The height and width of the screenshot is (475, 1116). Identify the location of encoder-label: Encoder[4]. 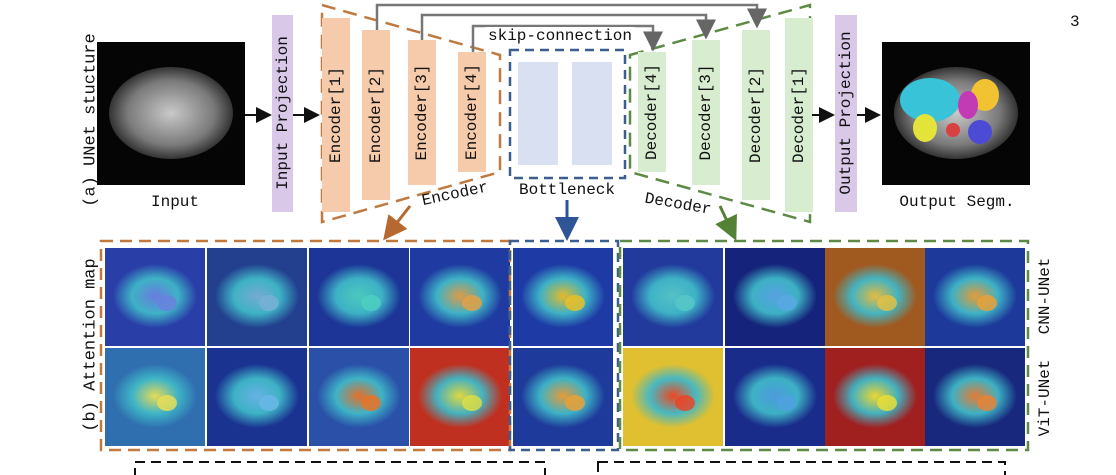
(472, 112).